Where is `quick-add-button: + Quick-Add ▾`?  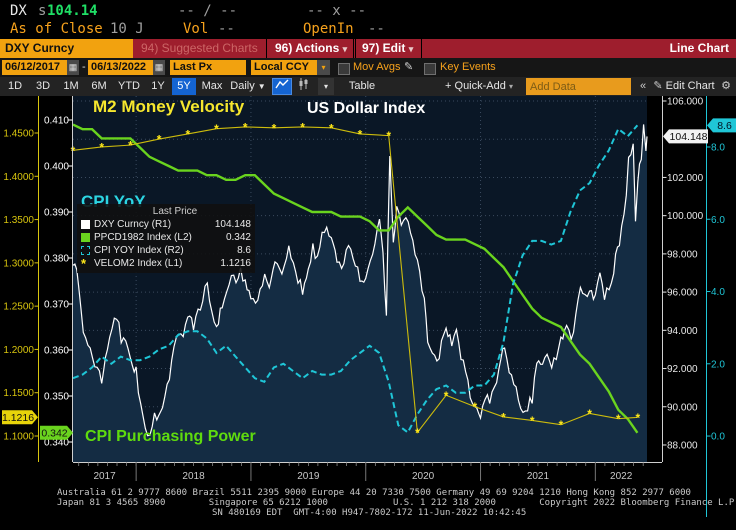
quick-add-button: + Quick-Add ▾ is located at coordinates (479, 86).